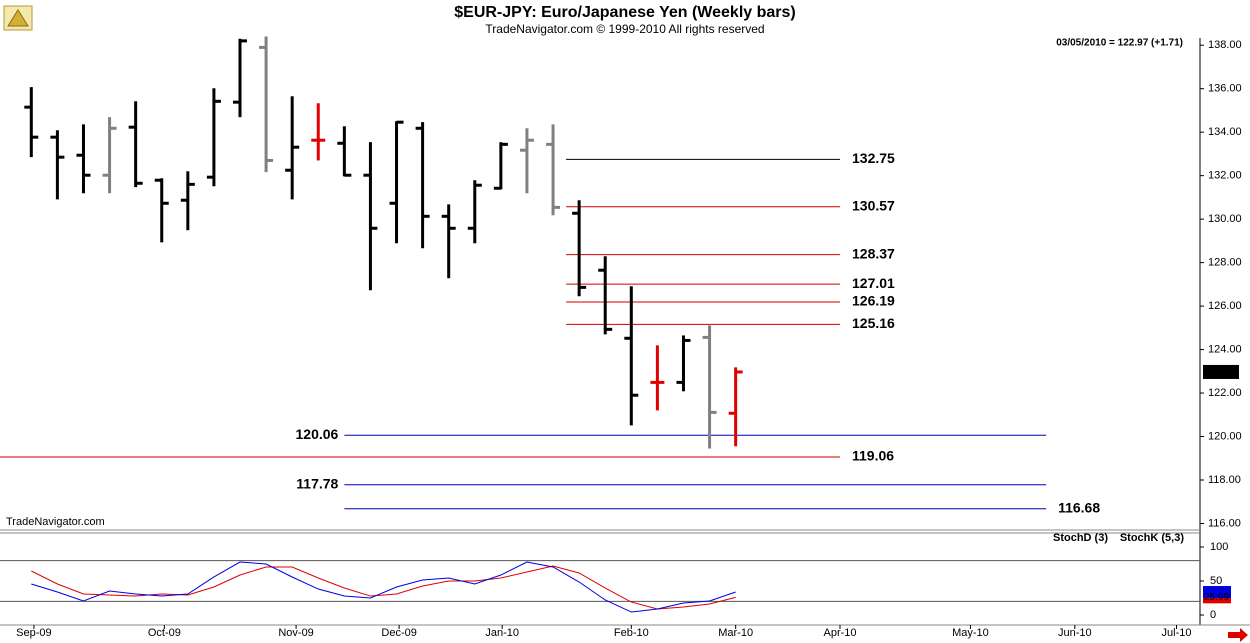 The image size is (1250, 643). Describe the element at coordinates (18, 18) in the screenshot. I see `logo-icon` at that location.